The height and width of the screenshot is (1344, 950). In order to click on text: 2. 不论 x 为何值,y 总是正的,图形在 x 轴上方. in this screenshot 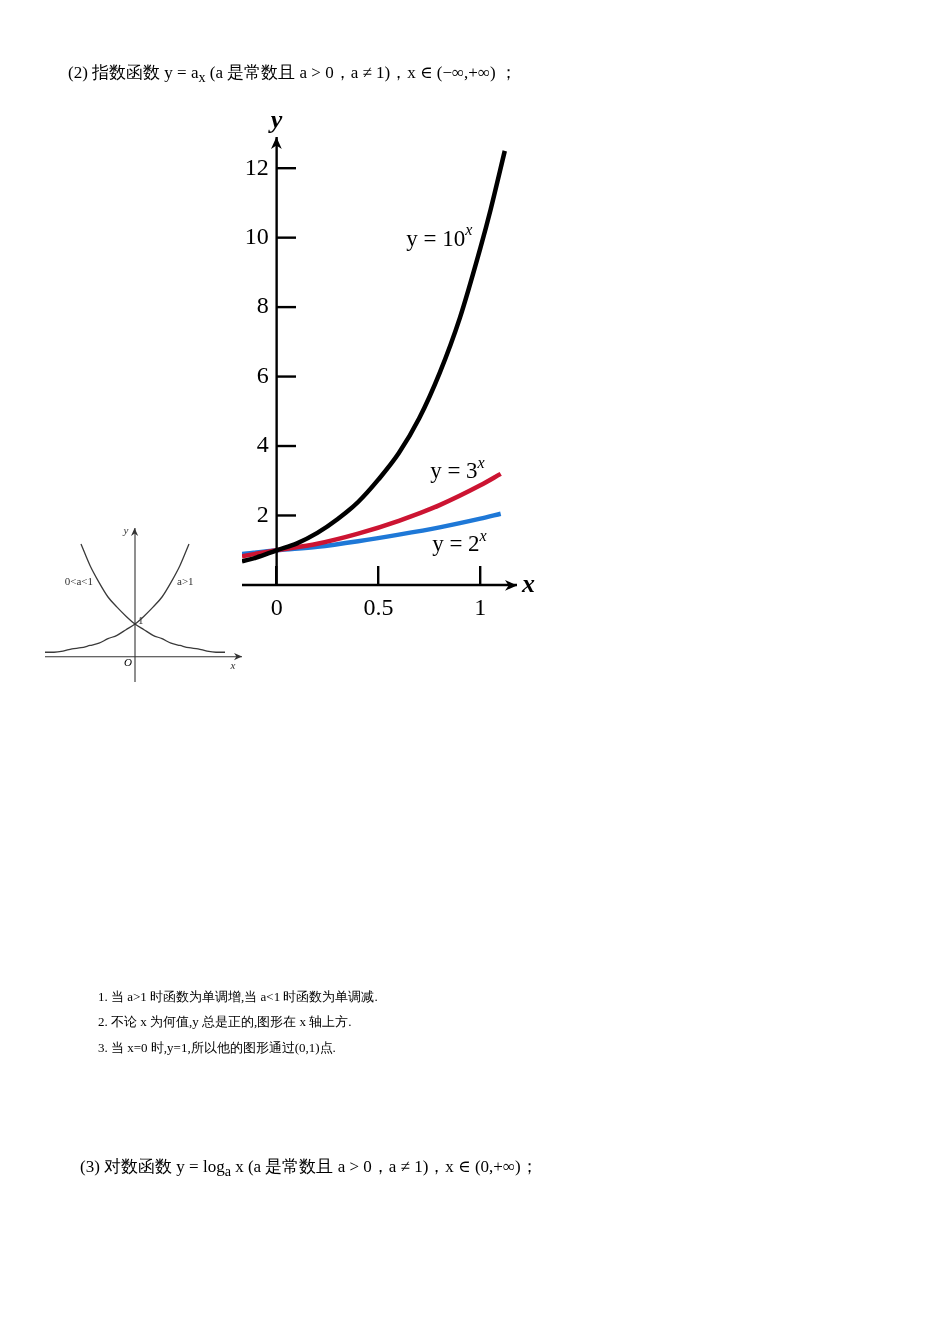, I will do `click(225, 1022)`.